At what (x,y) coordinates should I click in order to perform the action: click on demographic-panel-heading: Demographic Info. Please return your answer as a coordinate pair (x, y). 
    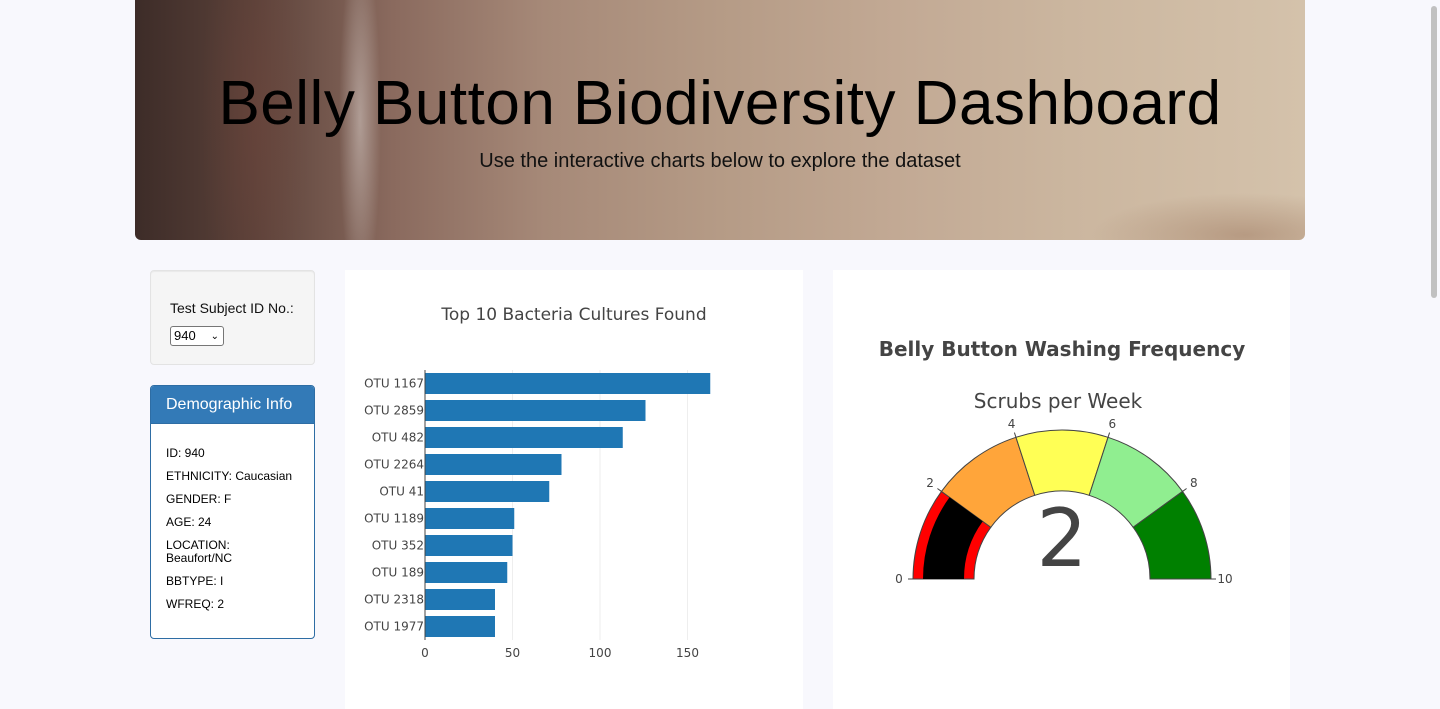
    Looking at the image, I should click on (232, 405).